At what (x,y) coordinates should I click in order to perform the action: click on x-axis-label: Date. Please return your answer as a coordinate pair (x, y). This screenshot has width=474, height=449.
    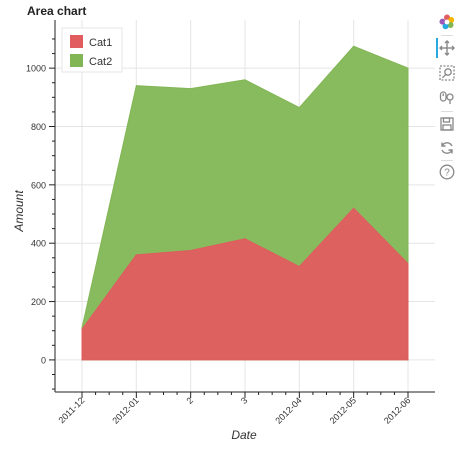
    Looking at the image, I should click on (244, 435).